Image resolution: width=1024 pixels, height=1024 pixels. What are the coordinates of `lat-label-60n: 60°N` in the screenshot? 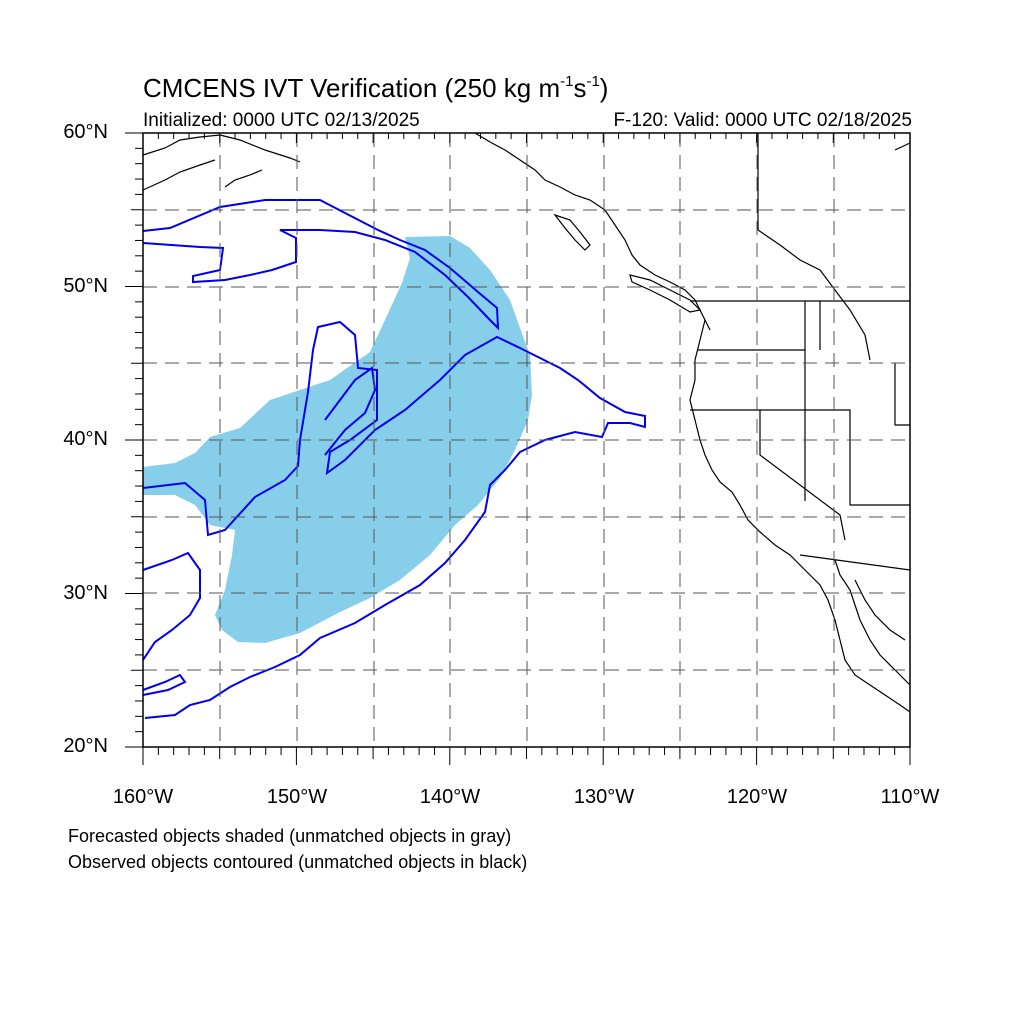 It's located at (85, 132).